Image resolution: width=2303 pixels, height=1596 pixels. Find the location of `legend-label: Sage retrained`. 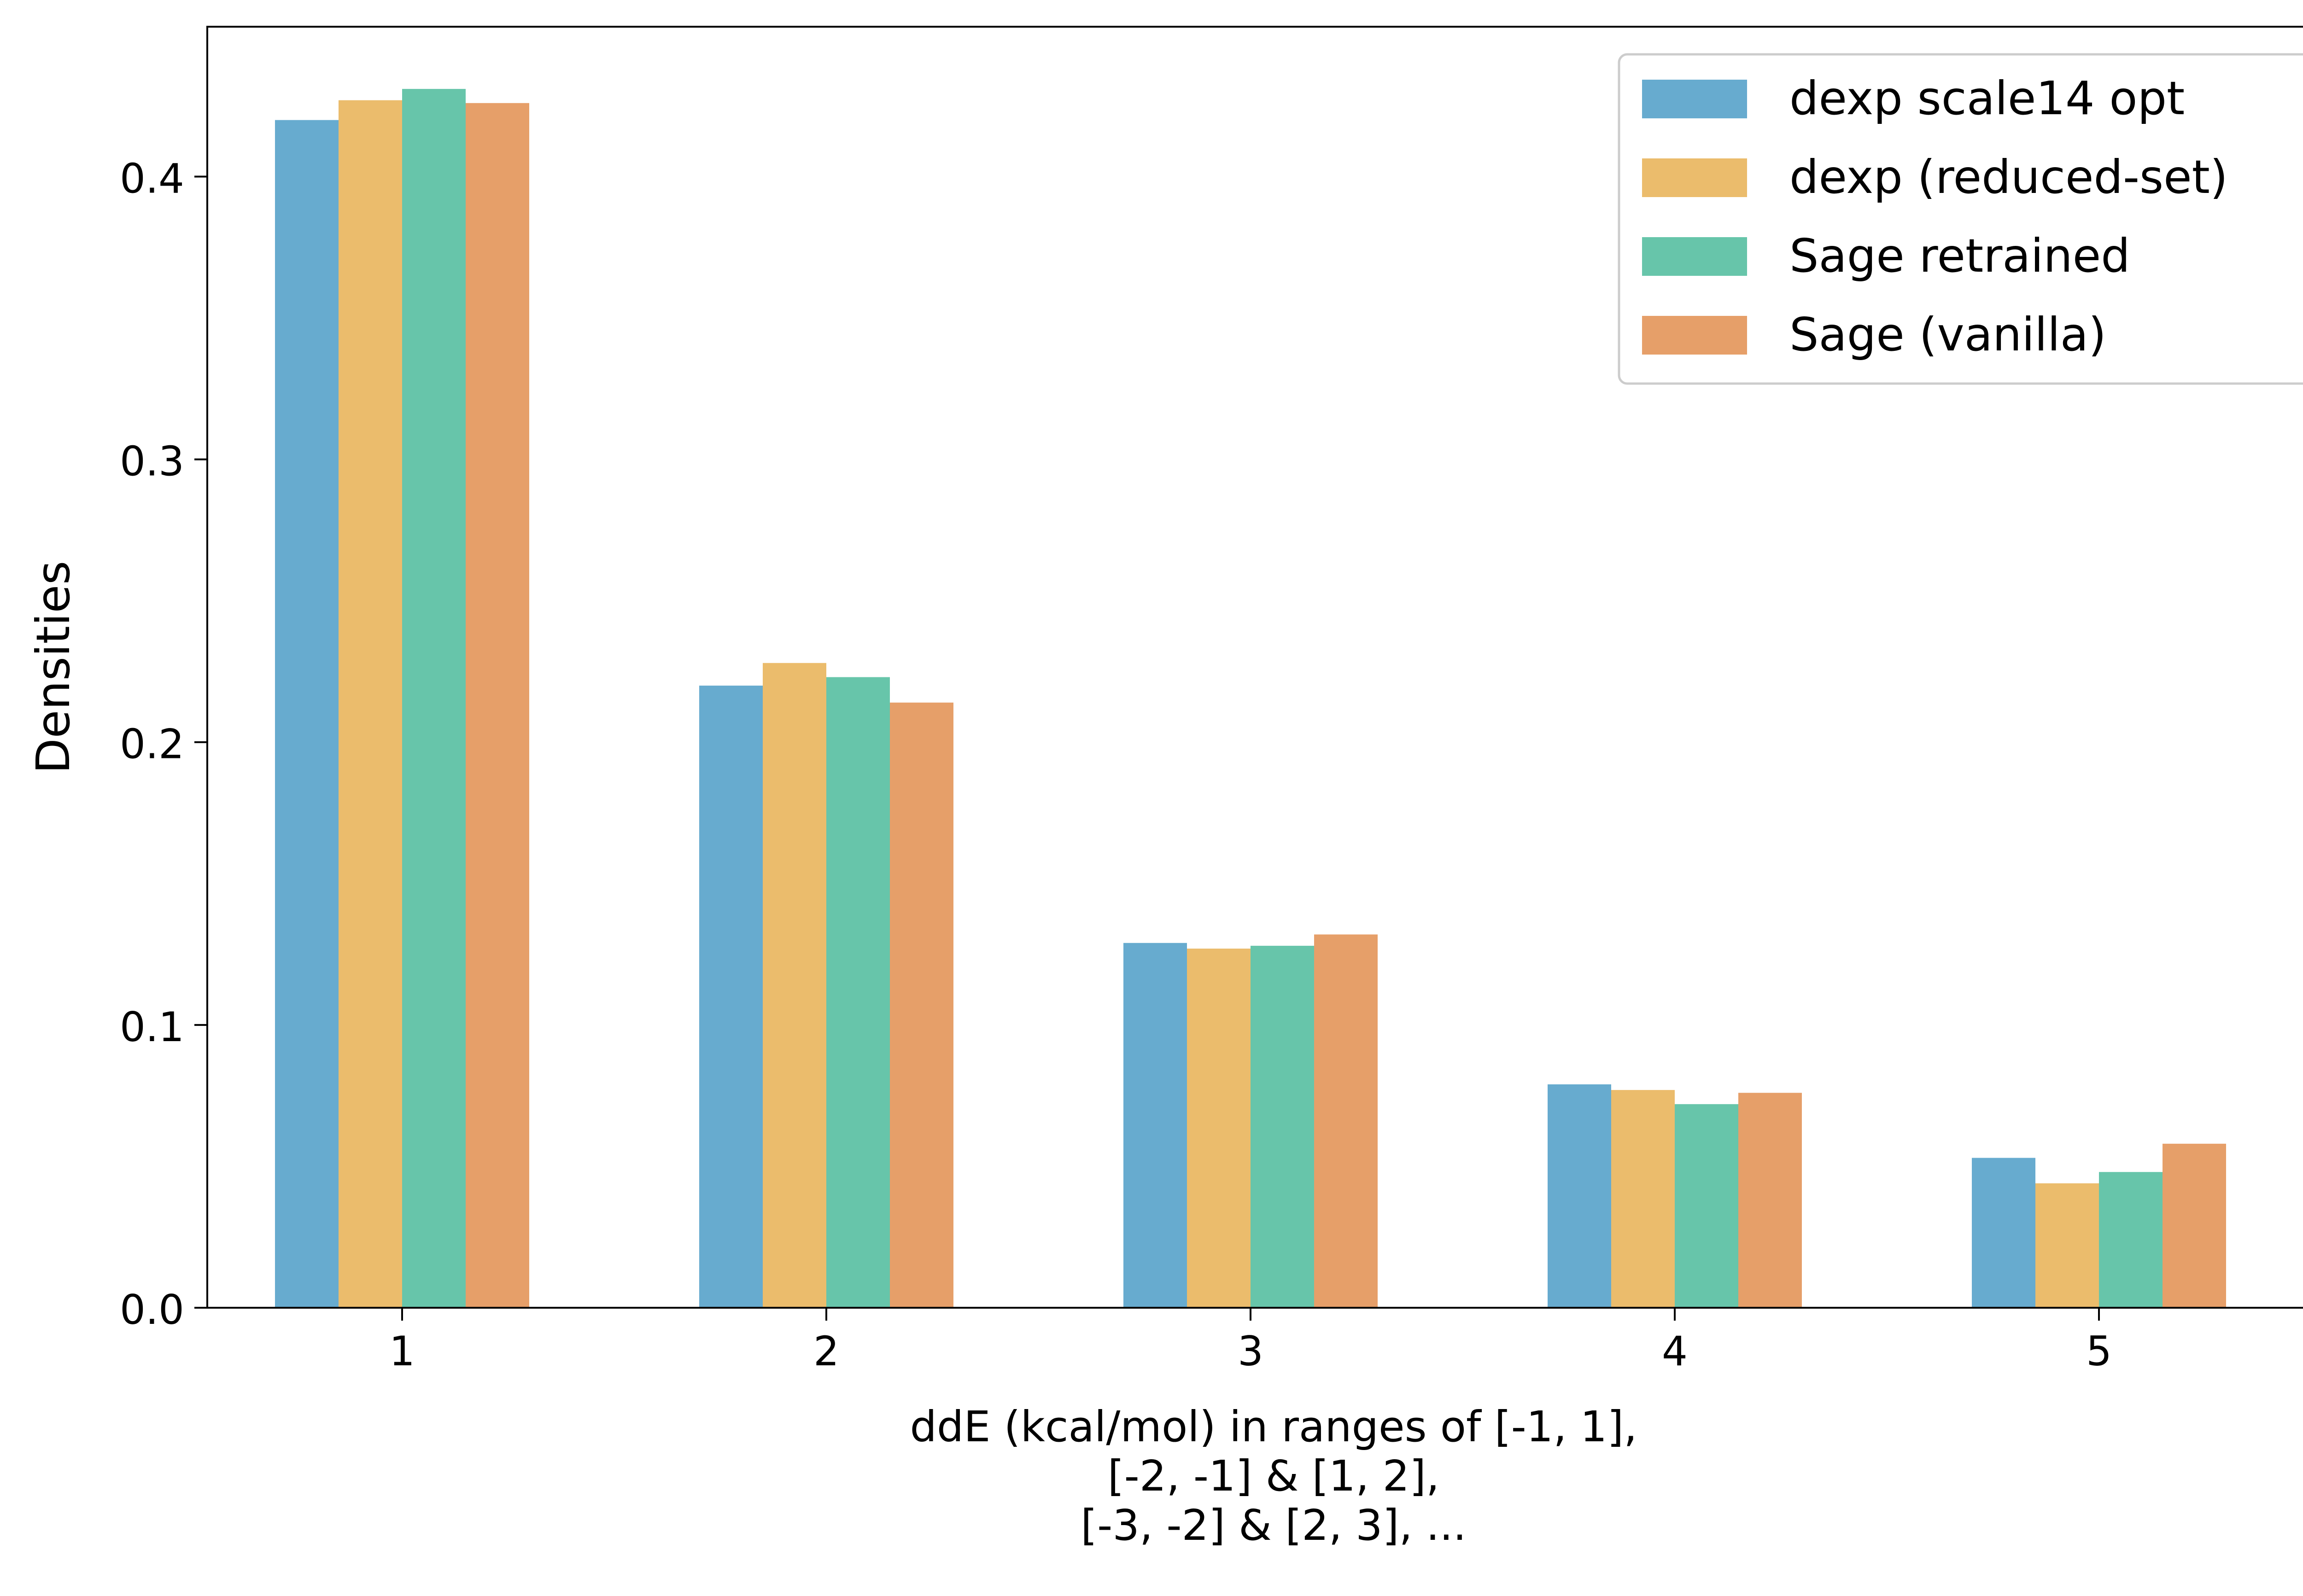

legend-label: Sage retrained is located at coordinates (1959, 256).